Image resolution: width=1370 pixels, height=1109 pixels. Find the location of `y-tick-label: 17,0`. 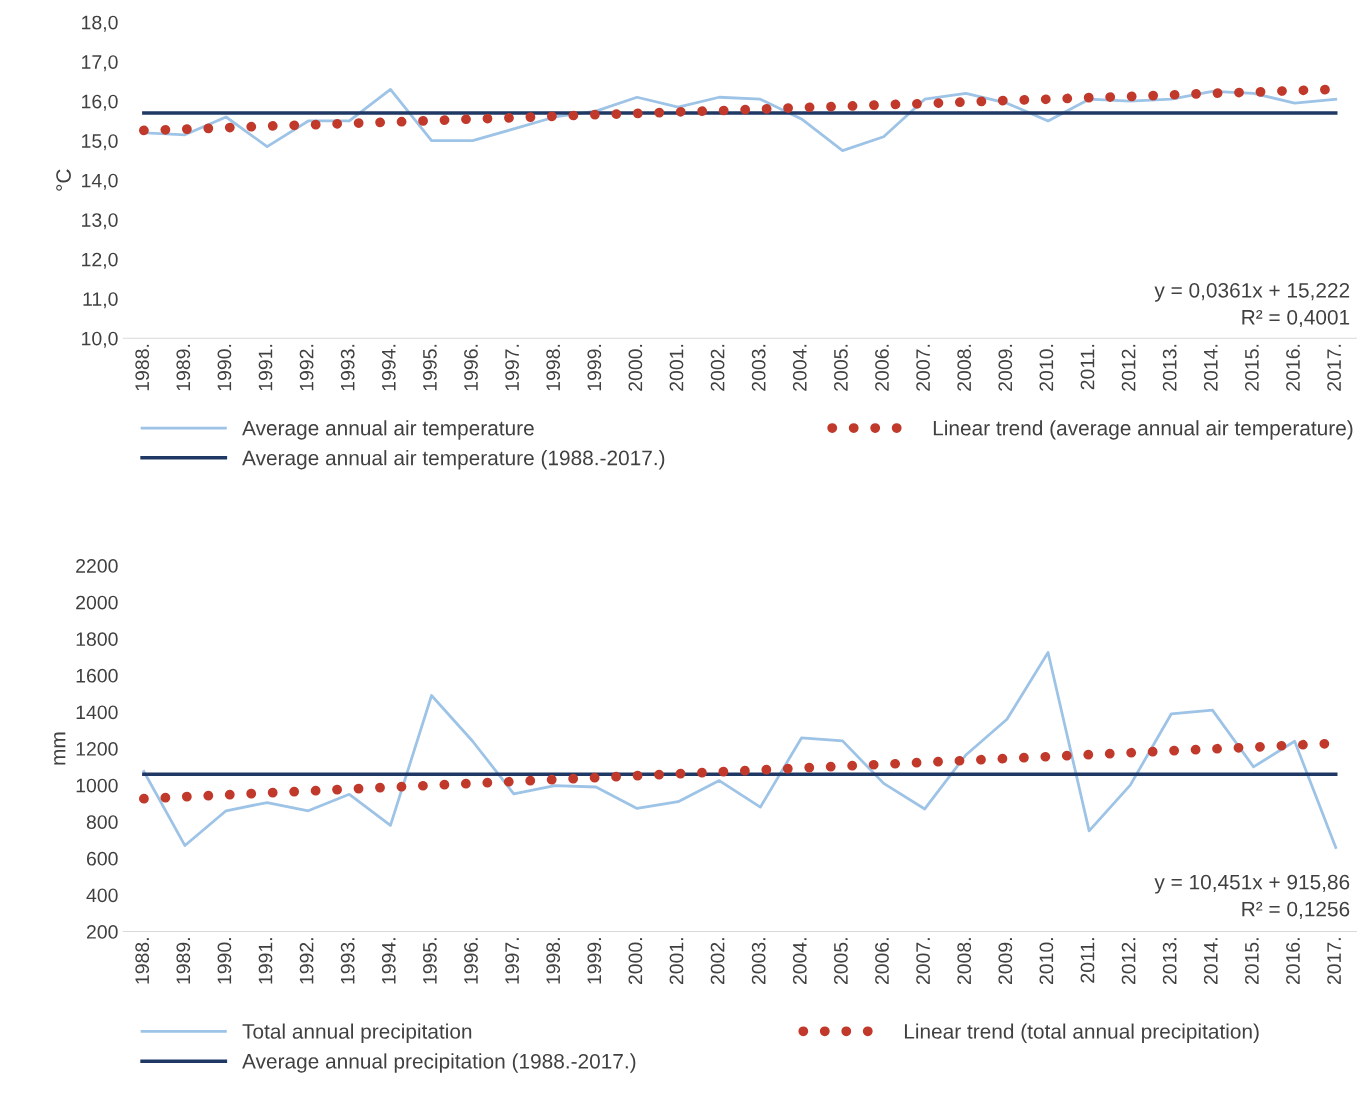

y-tick-label: 17,0 is located at coordinates (100, 63).